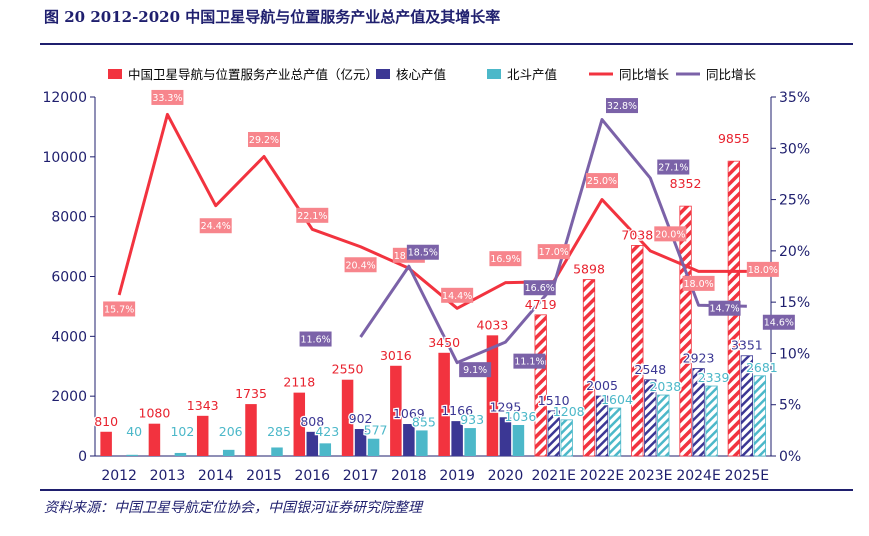 This screenshot has height=536, width=869. What do you see at coordinates (264, 476) in the screenshot?
I see `x-tick-label-3: 2015` at bounding box center [264, 476].